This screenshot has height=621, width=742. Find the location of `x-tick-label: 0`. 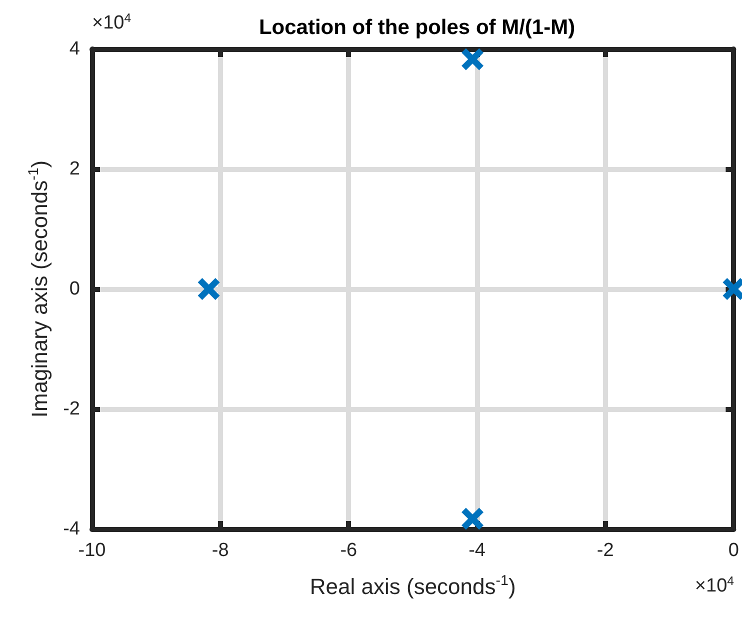

x-tick-label: 0 is located at coordinates (734, 550).